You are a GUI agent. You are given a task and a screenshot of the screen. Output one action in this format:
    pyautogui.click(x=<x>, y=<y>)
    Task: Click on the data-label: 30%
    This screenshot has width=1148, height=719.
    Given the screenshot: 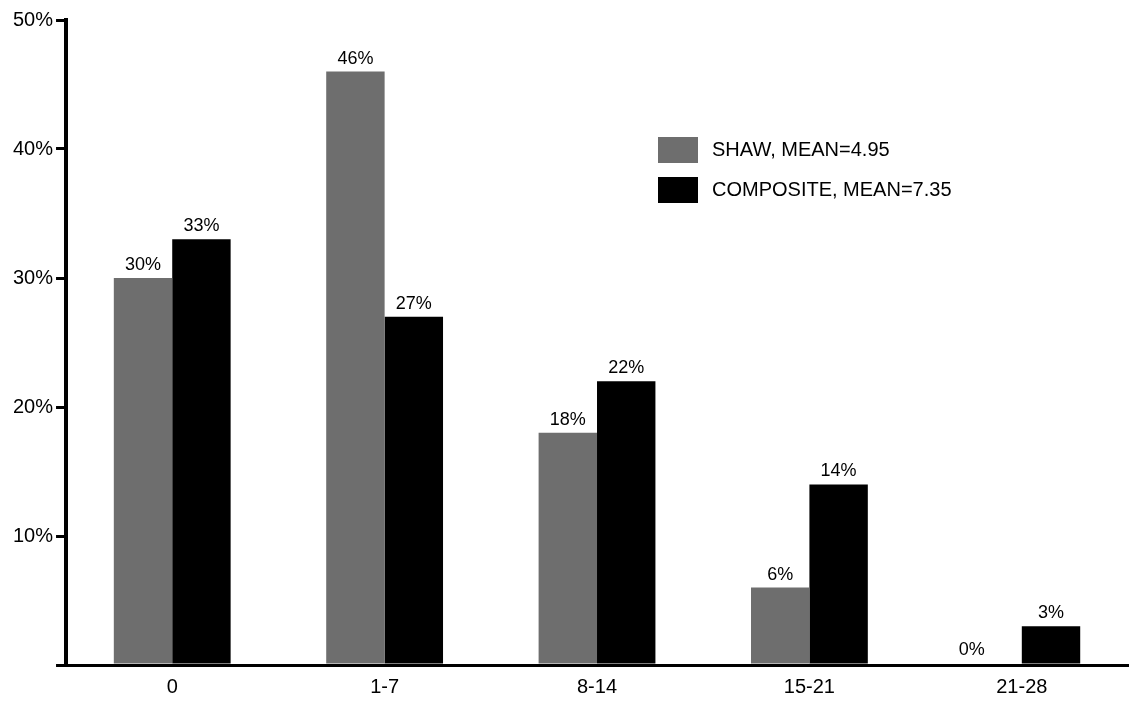 What is the action you would take?
    pyautogui.click(x=143, y=263)
    